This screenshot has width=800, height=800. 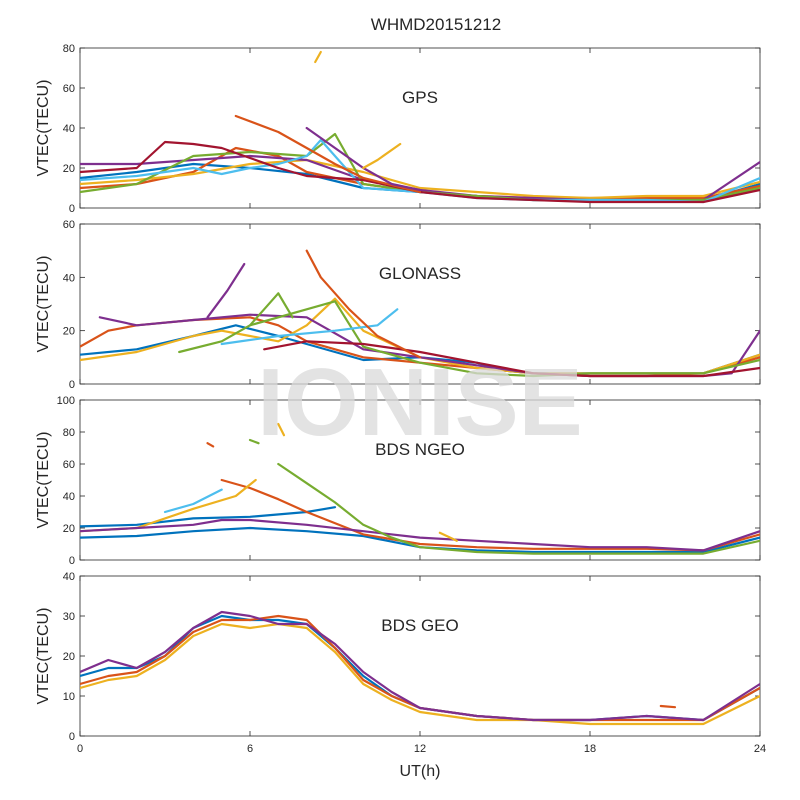 What do you see at coordinates (66, 401) in the screenshot?
I see `y-tick-label: 100` at bounding box center [66, 401].